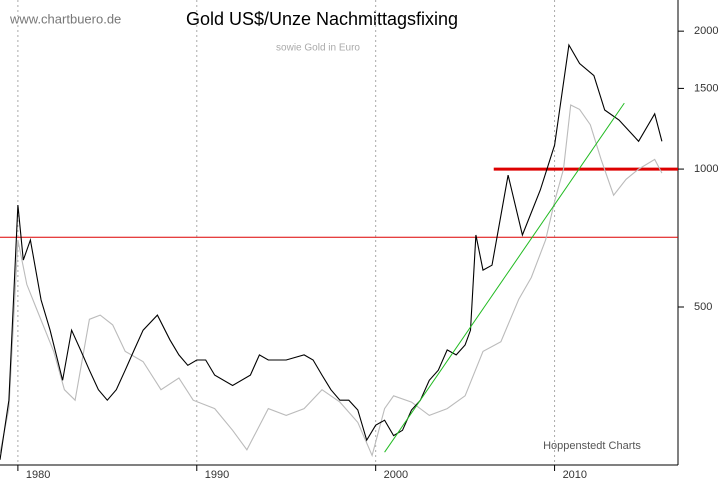 This screenshot has width=723, height=487. I want to click on y-tick-label: 1500, so click(706, 88).